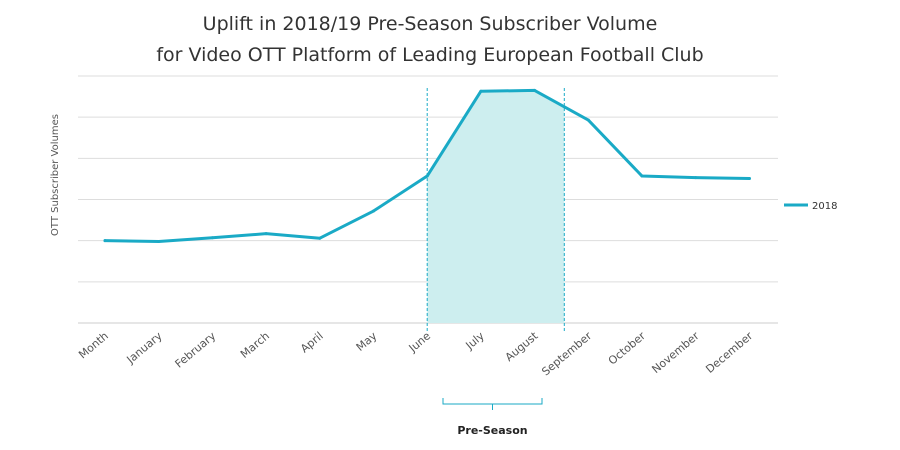  What do you see at coordinates (492, 430) in the screenshot?
I see `preseason-label: Pre-Season` at bounding box center [492, 430].